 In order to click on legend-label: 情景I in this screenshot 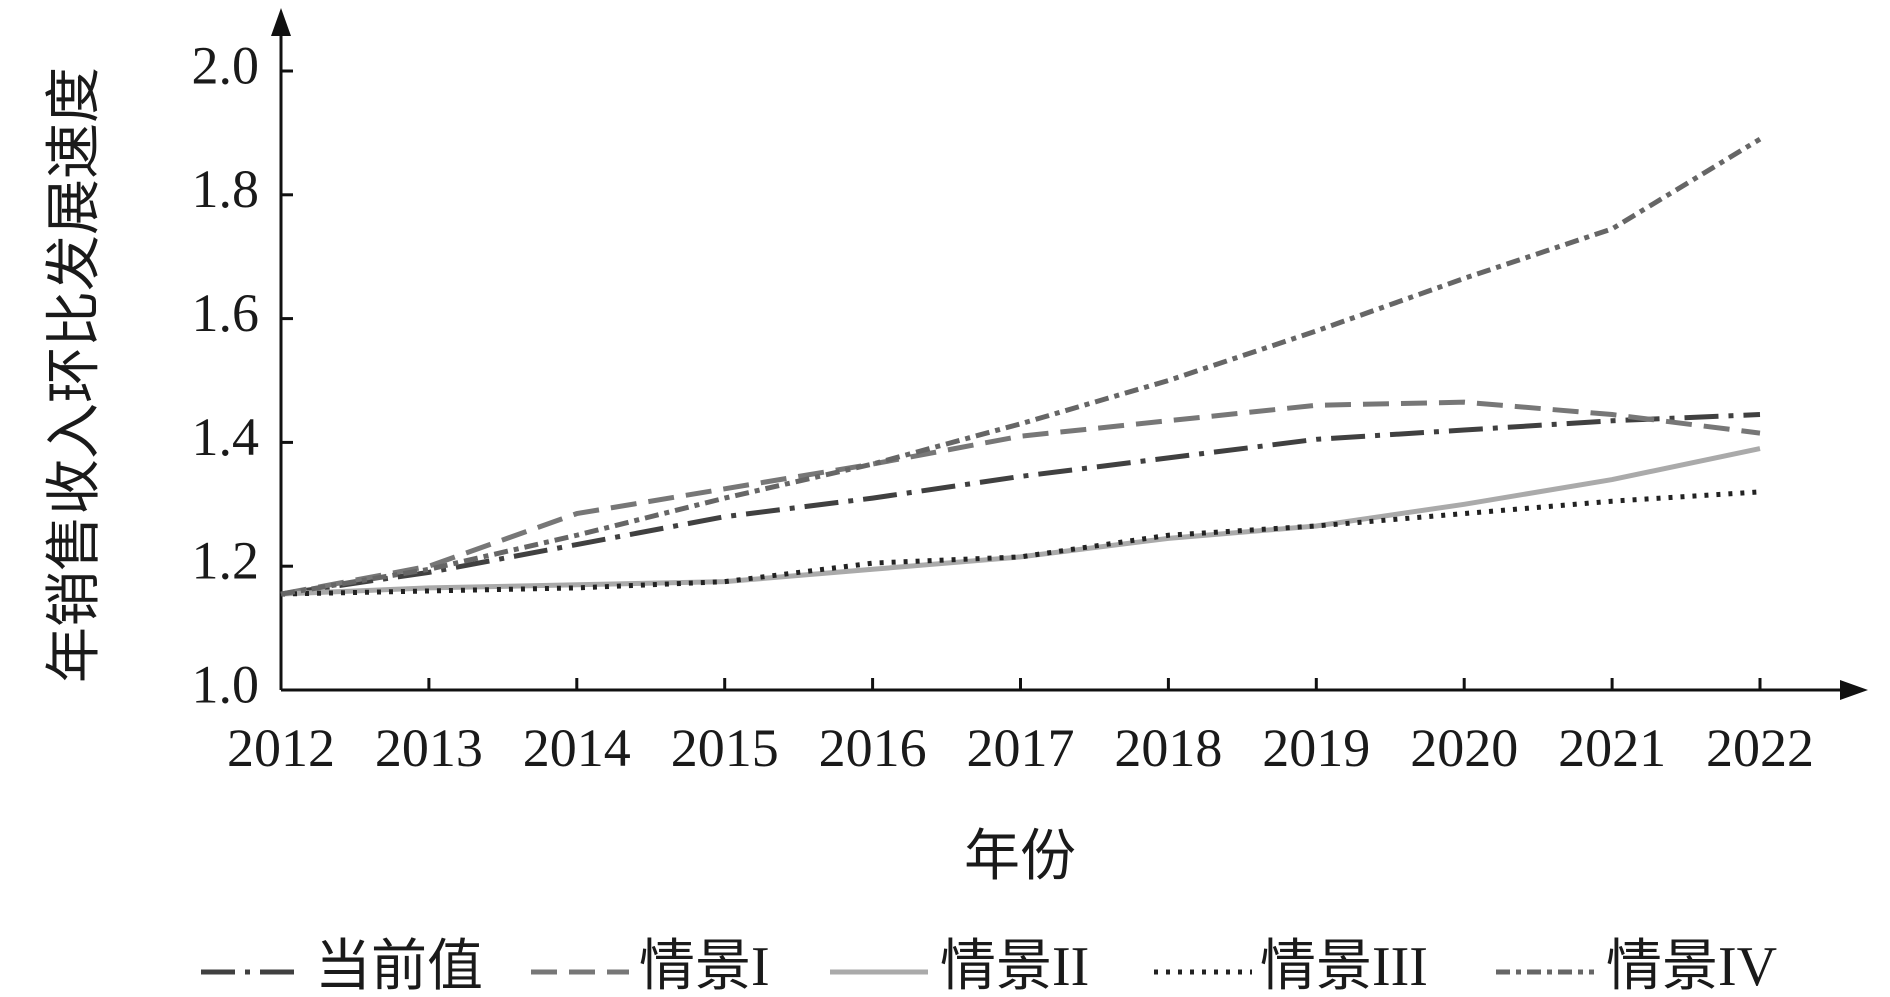, I will do `click(704, 964)`.